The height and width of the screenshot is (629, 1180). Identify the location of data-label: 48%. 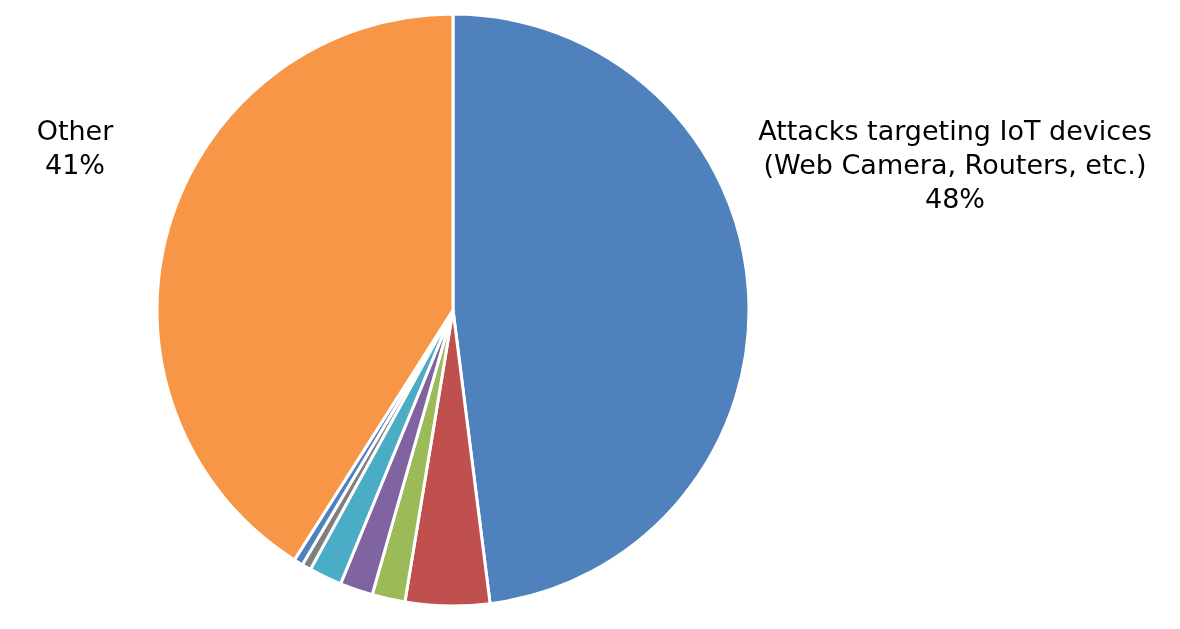
(955, 199).